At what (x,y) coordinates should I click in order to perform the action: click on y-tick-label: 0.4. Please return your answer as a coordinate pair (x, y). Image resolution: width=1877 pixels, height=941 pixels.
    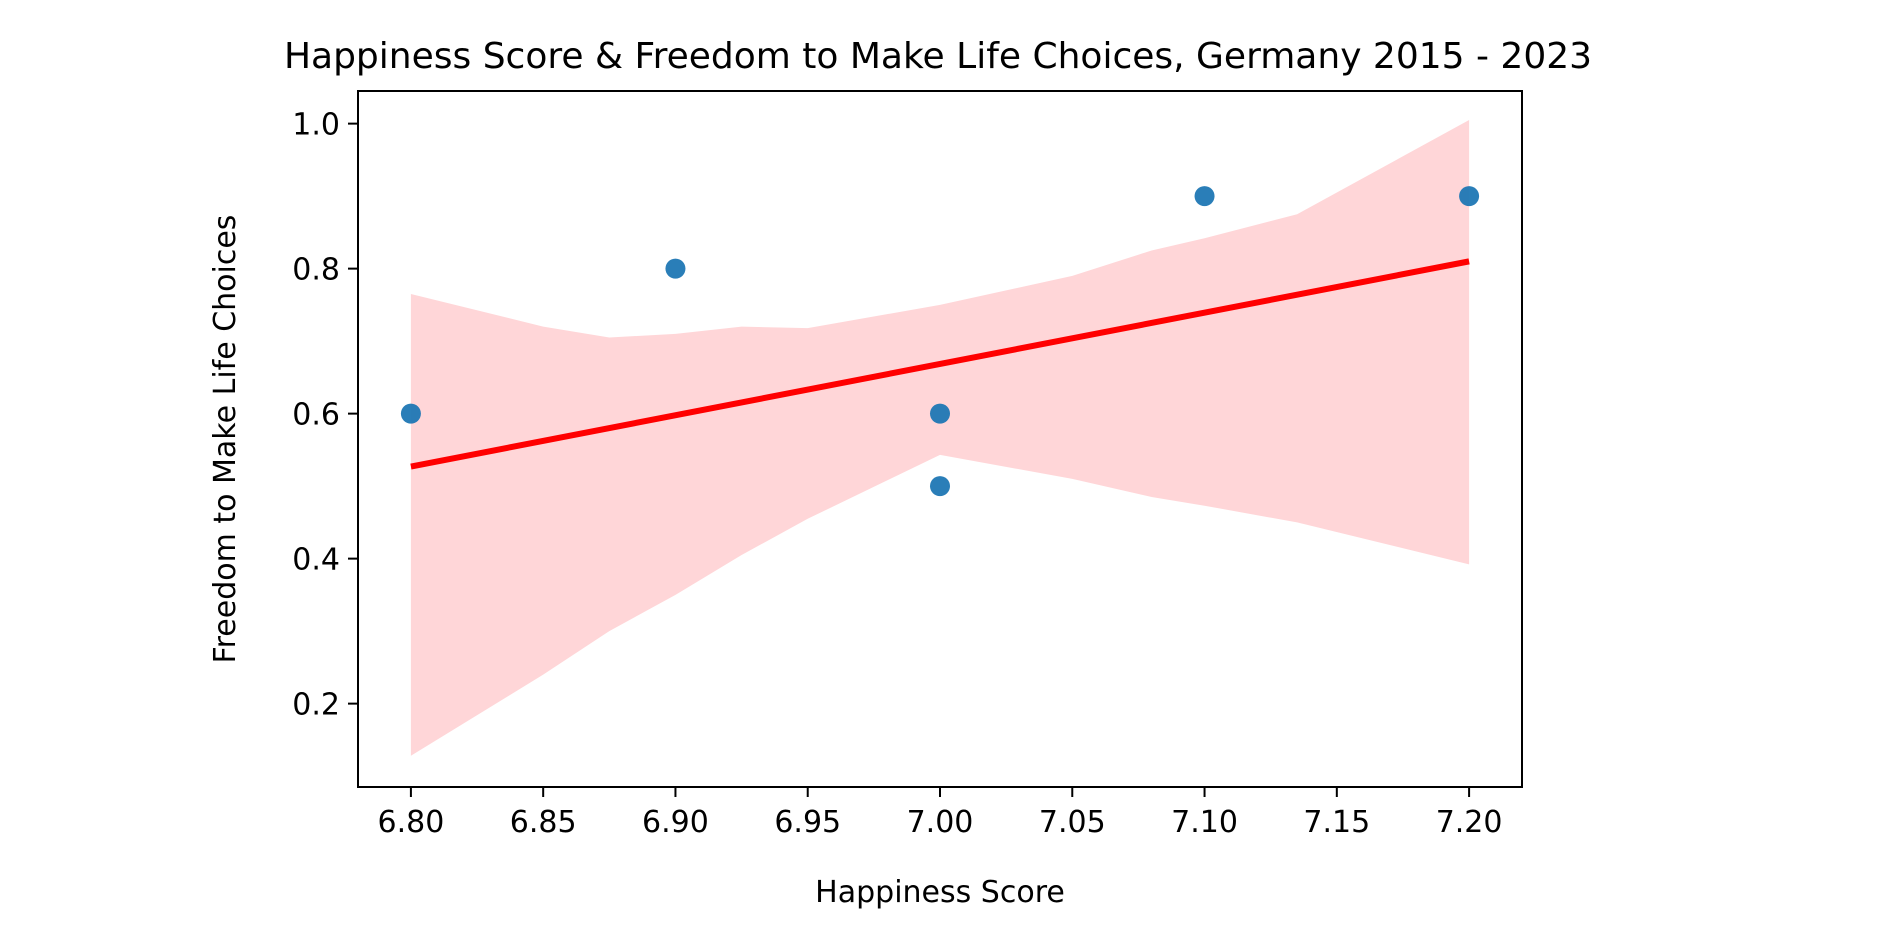
    Looking at the image, I should click on (316, 560).